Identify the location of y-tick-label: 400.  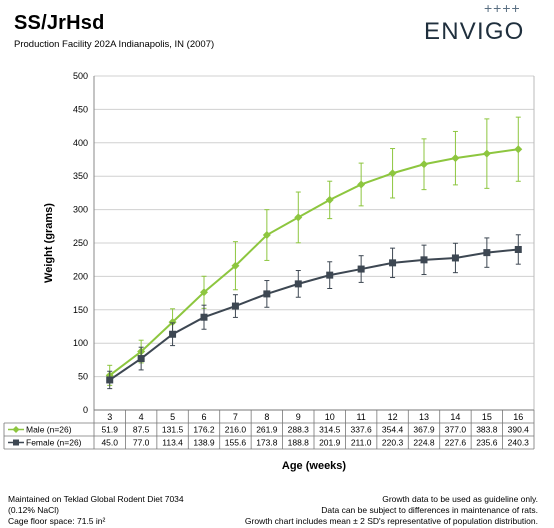
(80, 143).